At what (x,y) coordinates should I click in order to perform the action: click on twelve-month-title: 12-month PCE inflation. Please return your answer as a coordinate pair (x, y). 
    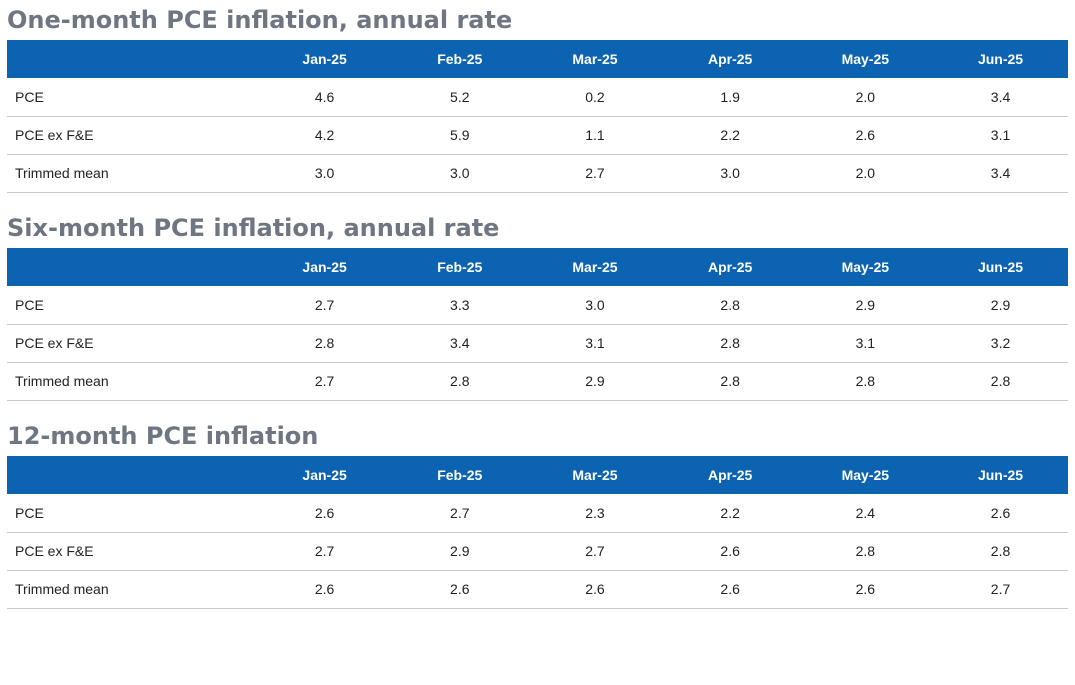
    Looking at the image, I should click on (163, 436).